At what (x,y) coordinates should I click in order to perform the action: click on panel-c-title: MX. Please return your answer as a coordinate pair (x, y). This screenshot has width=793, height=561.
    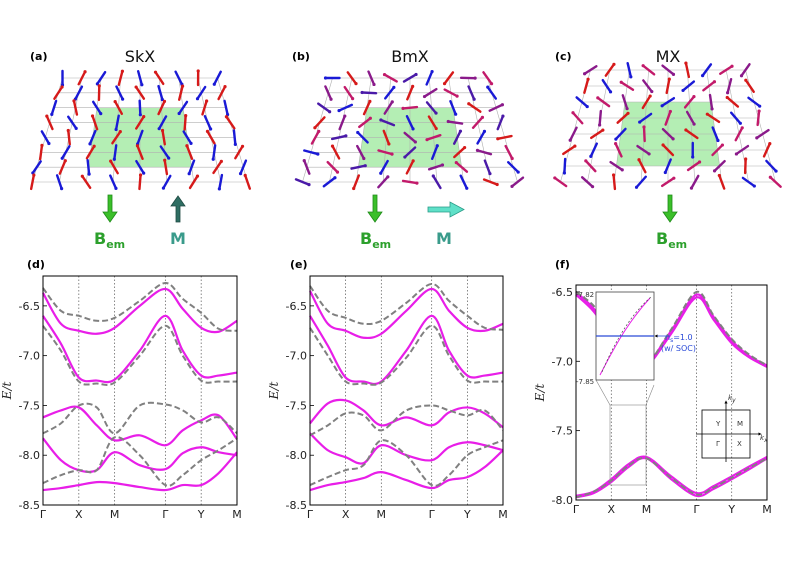
    Looking at the image, I should click on (668, 56).